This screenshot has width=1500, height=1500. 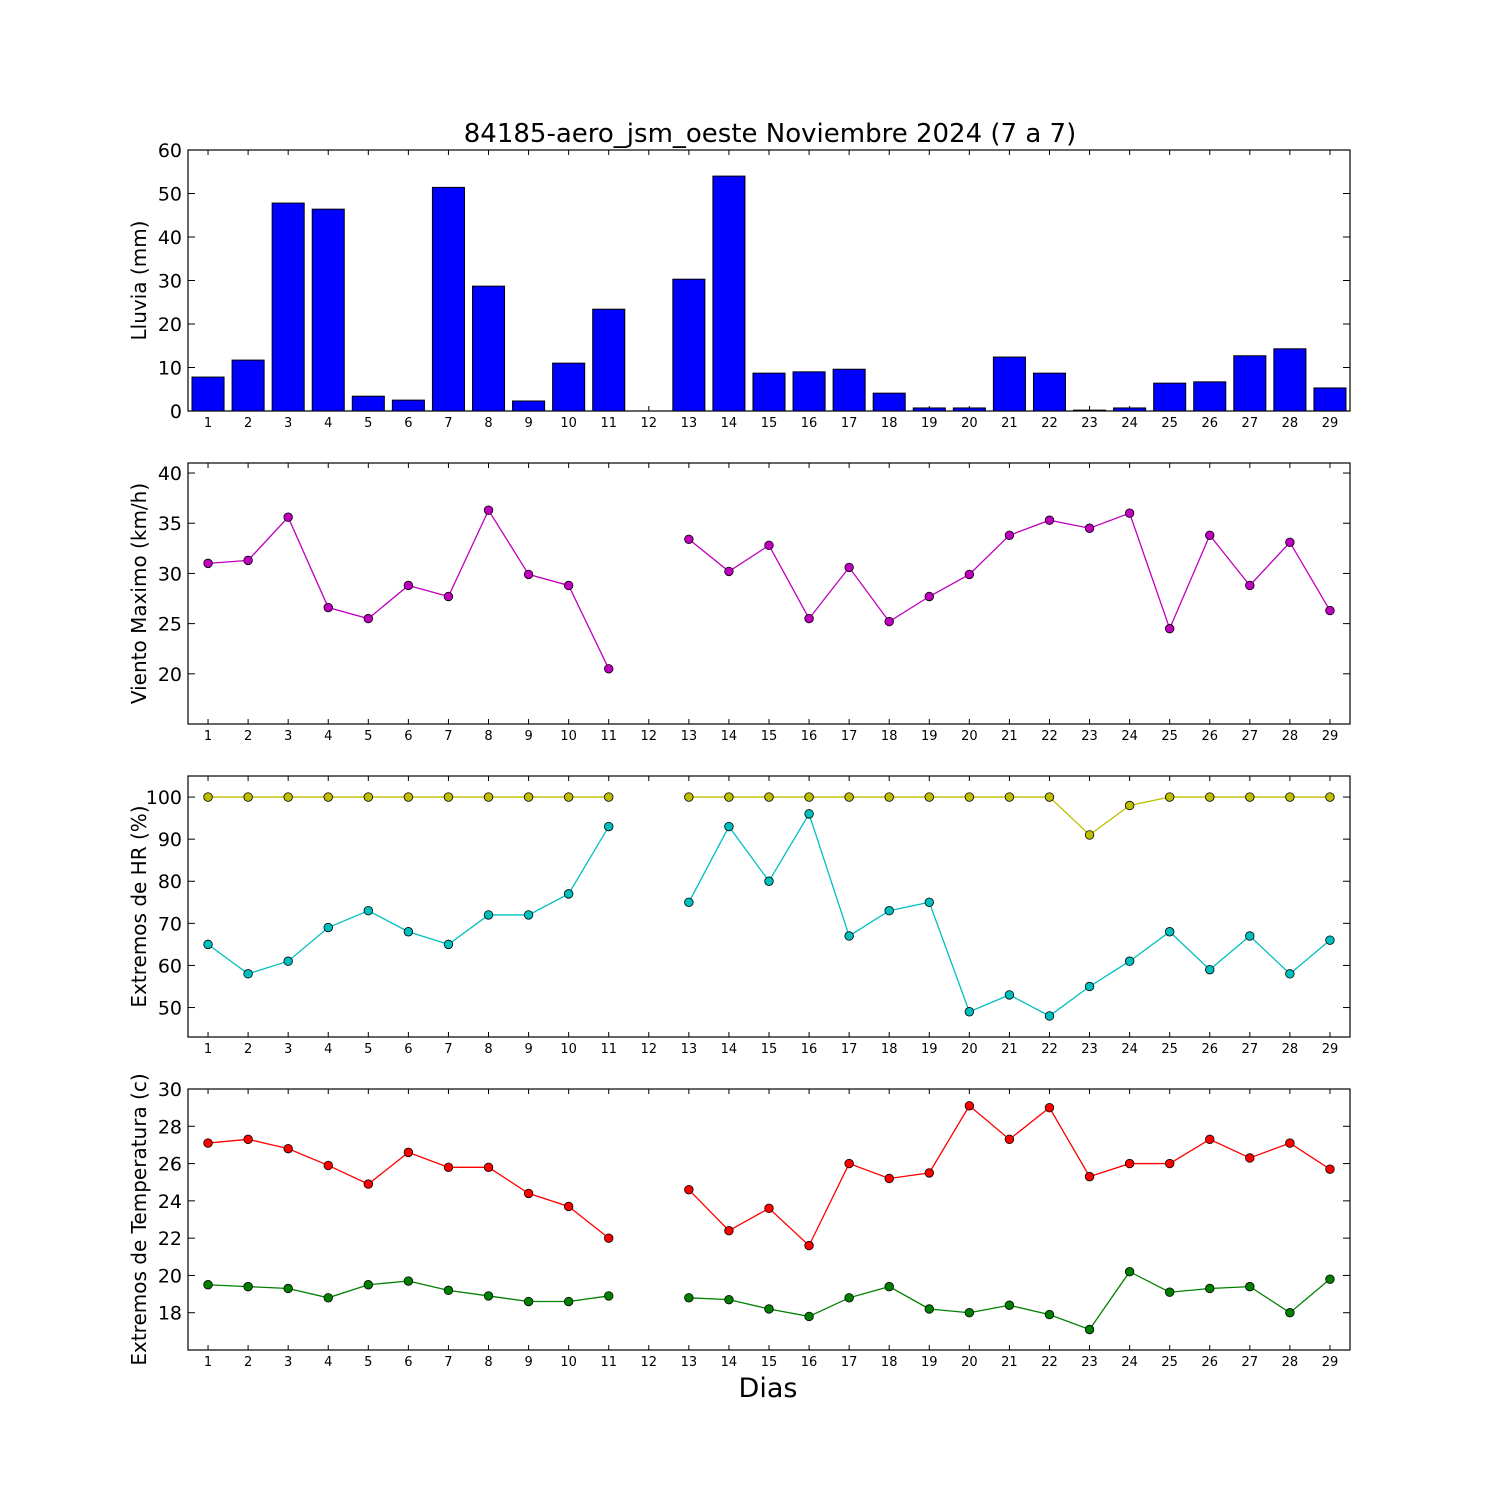 I want to click on humidity-xtick-label: 29, so click(x=1330, y=1049).